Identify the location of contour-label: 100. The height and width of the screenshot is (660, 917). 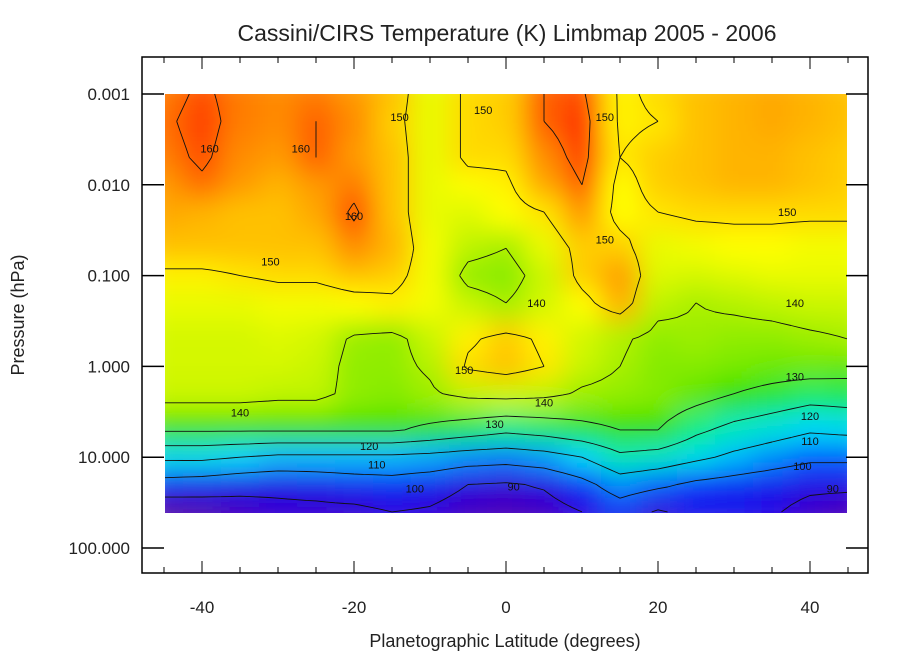
(415, 489).